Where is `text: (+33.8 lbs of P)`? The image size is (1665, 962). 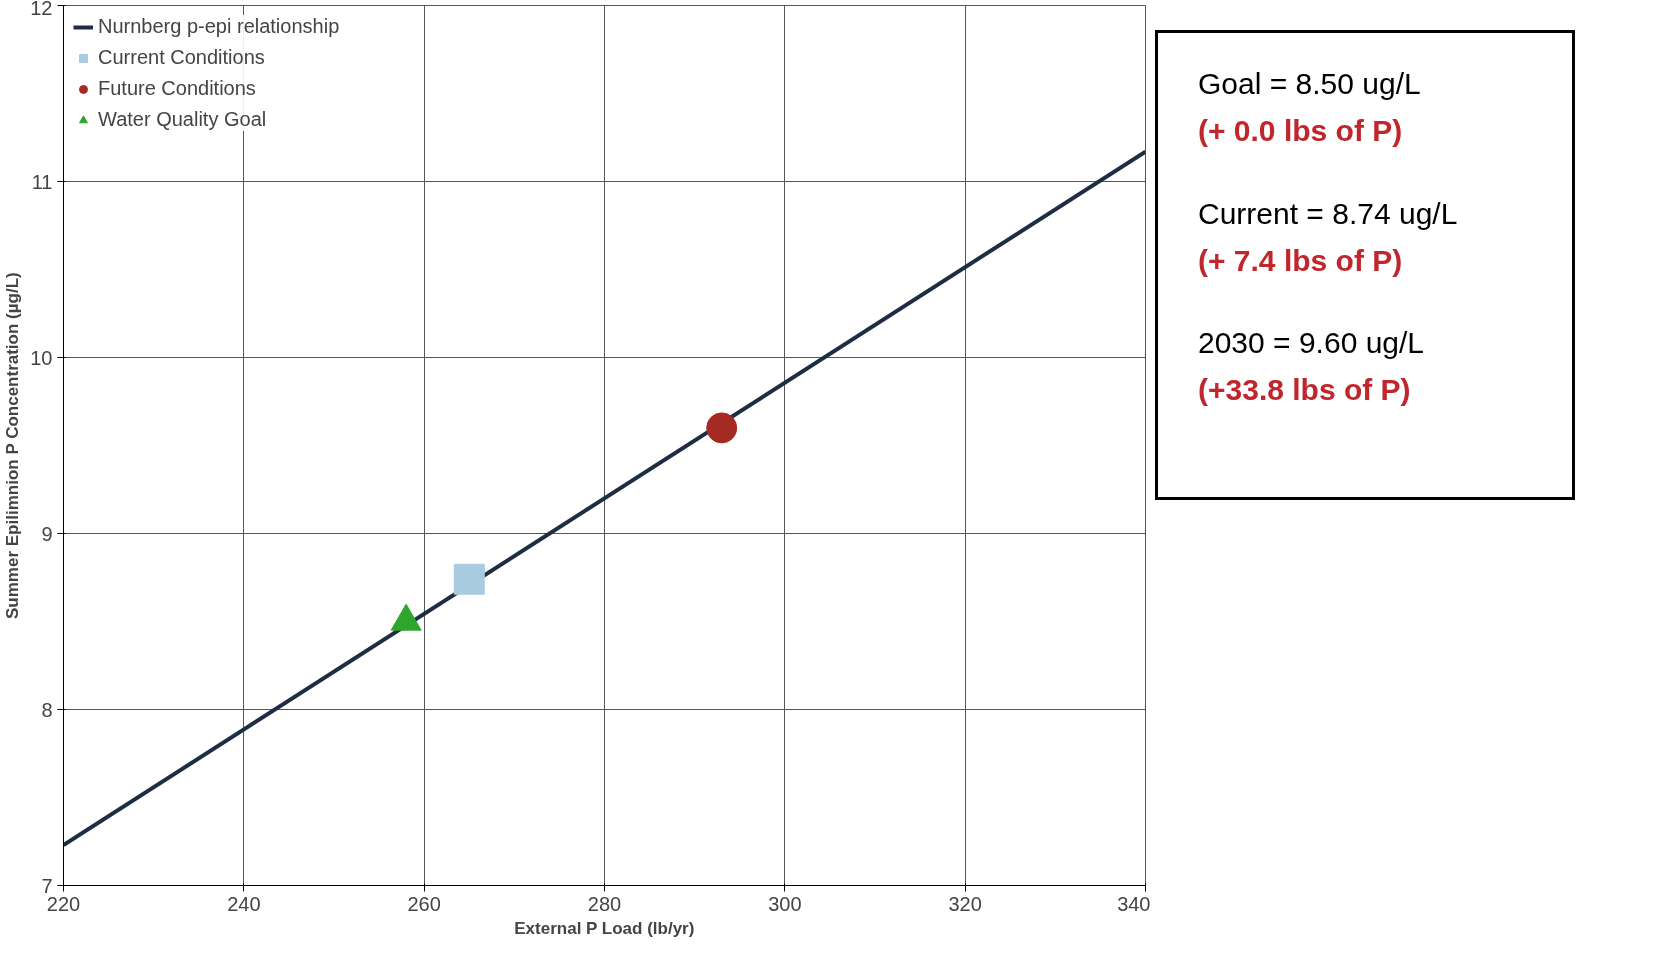
text: (+33.8 lbs of P) is located at coordinates (1305, 390).